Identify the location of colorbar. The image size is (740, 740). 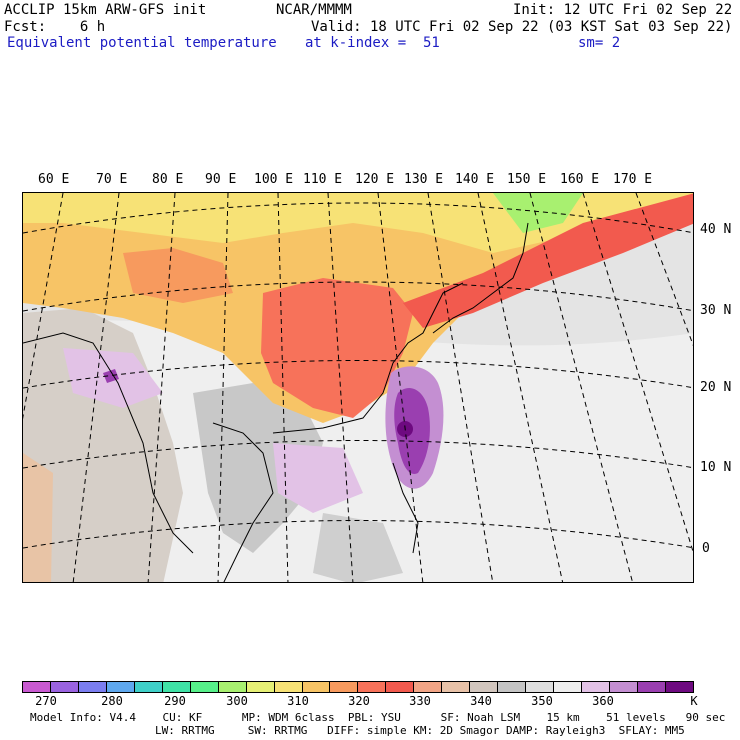
(358, 687).